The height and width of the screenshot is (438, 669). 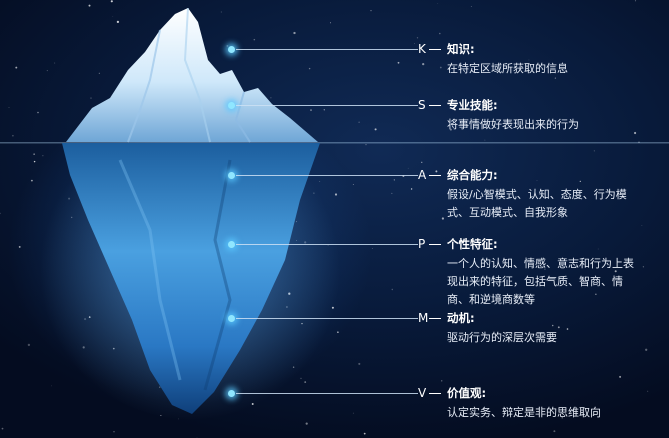 I want to click on layer-description: 将事情做好表现出来的行为, so click(x=513, y=124).